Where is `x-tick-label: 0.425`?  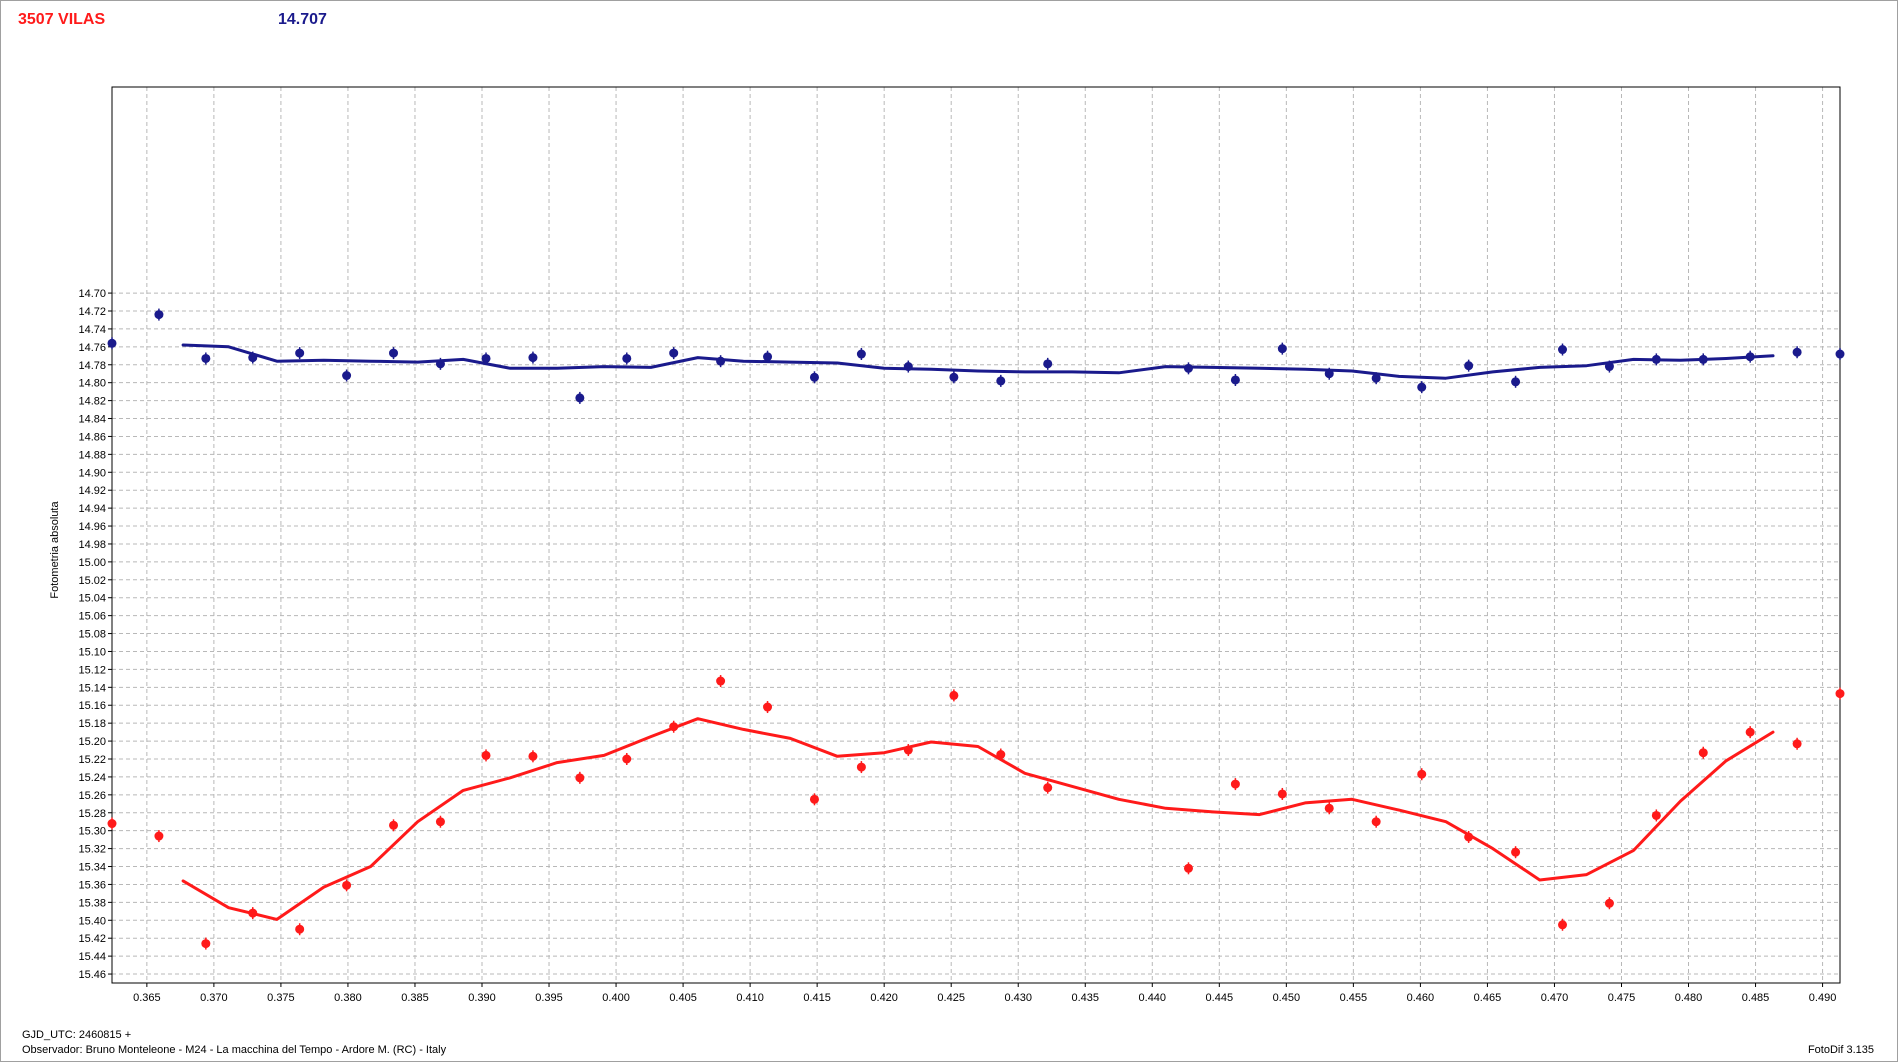 x-tick-label: 0.425 is located at coordinates (951, 998).